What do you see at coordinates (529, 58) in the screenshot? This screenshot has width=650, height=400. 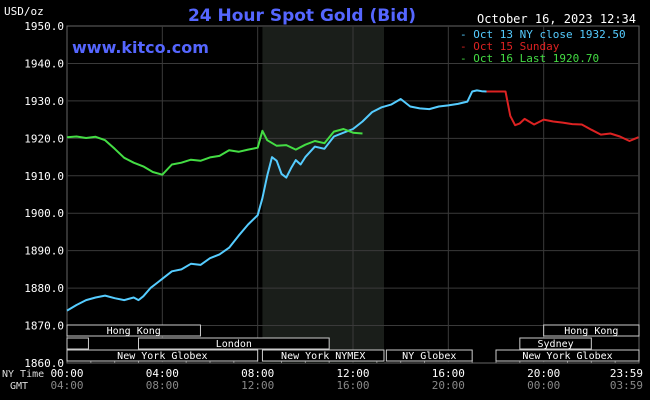 I see `legend-item-oct16: - Oct 16 Last 1920.70` at bounding box center [529, 58].